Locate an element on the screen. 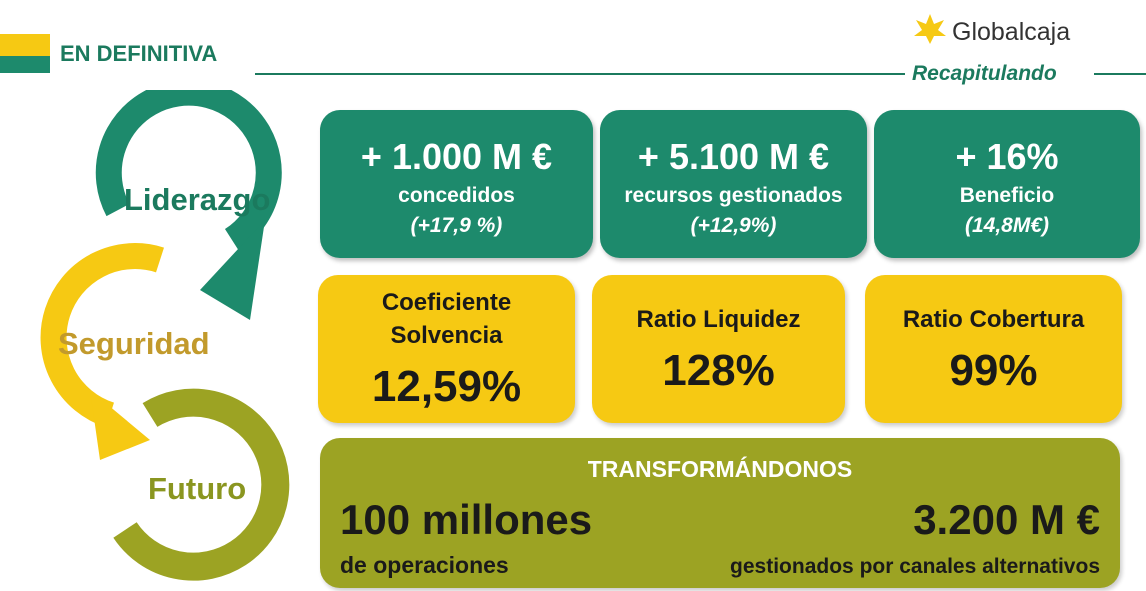  ratio-value: 12,59% is located at coordinates (446, 386).